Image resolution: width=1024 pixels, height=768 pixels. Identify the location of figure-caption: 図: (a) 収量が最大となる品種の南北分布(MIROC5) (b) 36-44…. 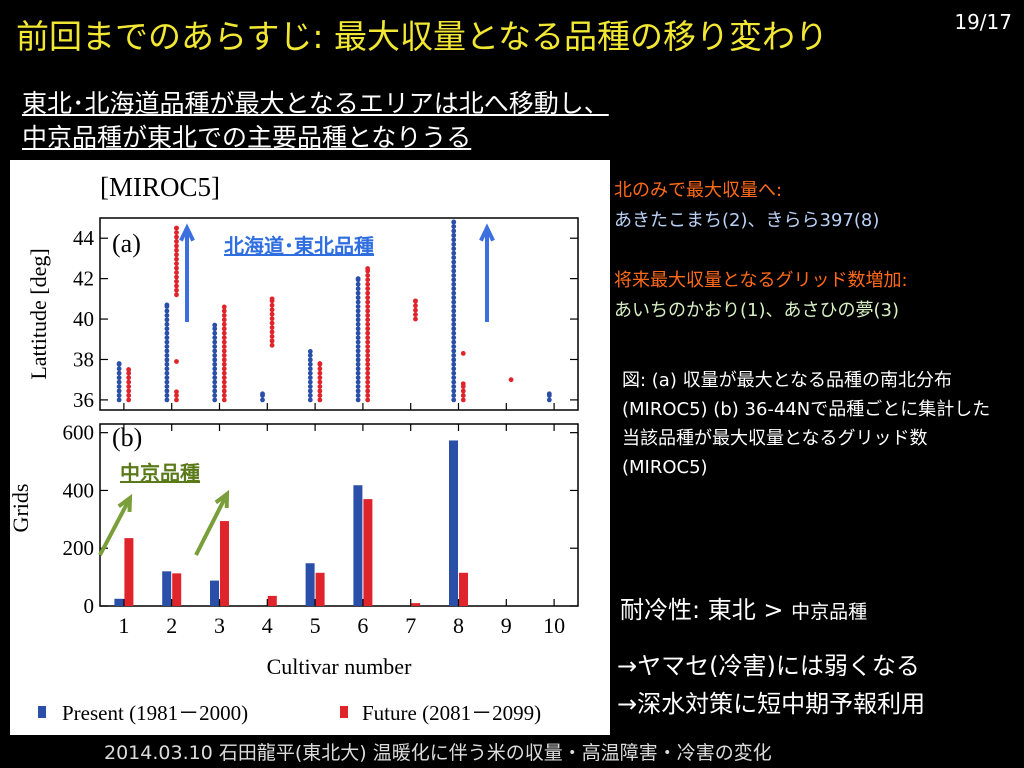
(806, 424).